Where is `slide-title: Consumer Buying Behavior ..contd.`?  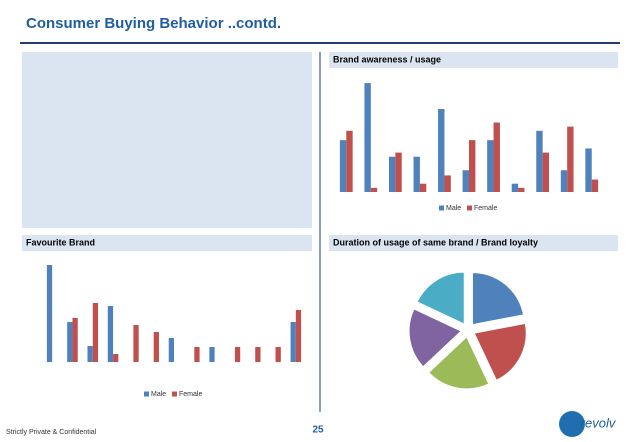 slide-title: Consumer Buying Behavior ..contd. is located at coordinates (153, 23).